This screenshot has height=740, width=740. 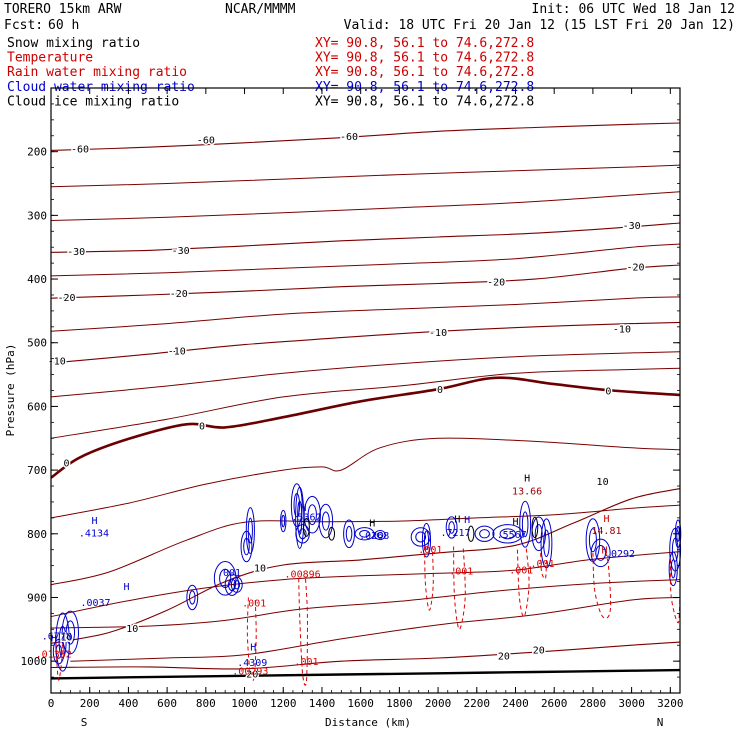 I want to click on rain-max-label: .00896, so click(x=303, y=574).